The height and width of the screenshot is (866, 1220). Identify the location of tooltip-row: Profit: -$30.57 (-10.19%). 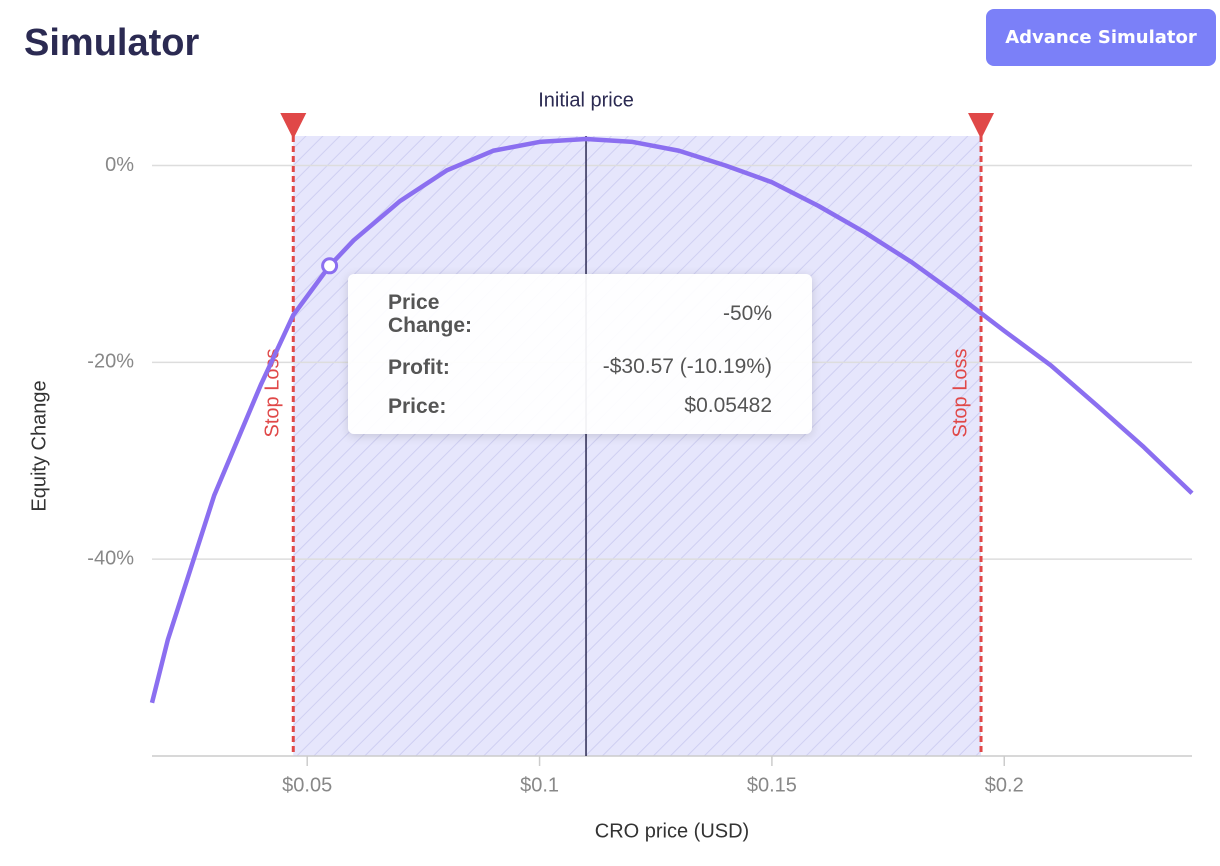
(580, 367).